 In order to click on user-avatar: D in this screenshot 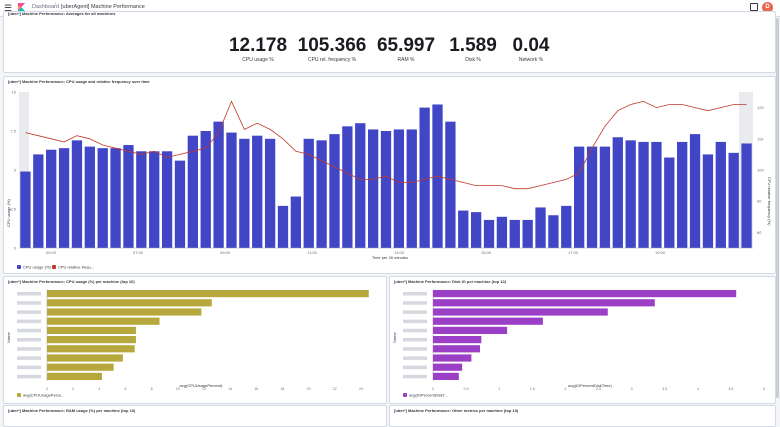, I will do `click(767, 7)`.